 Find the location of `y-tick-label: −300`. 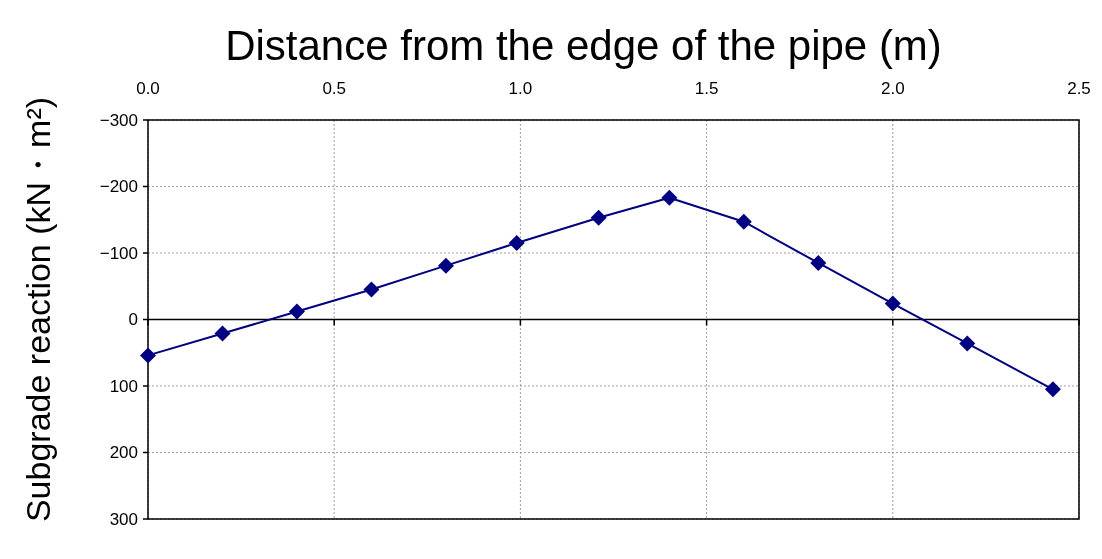

y-tick-label: −300 is located at coordinates (118, 120).